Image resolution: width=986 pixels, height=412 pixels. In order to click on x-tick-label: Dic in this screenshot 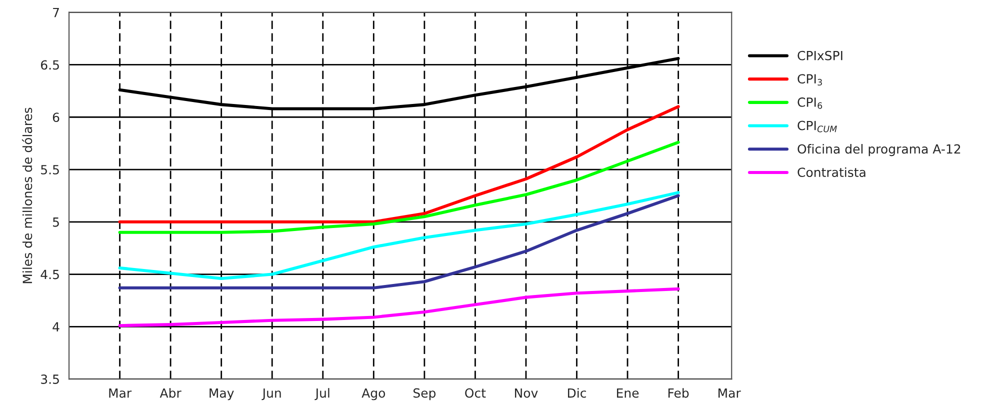, I will do `click(577, 393)`.